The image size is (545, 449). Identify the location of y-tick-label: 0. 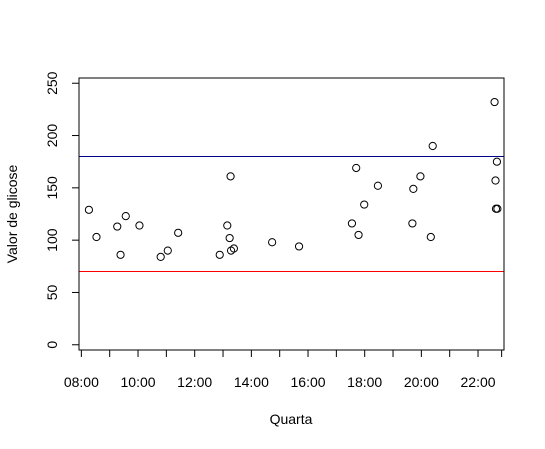
(52, 345).